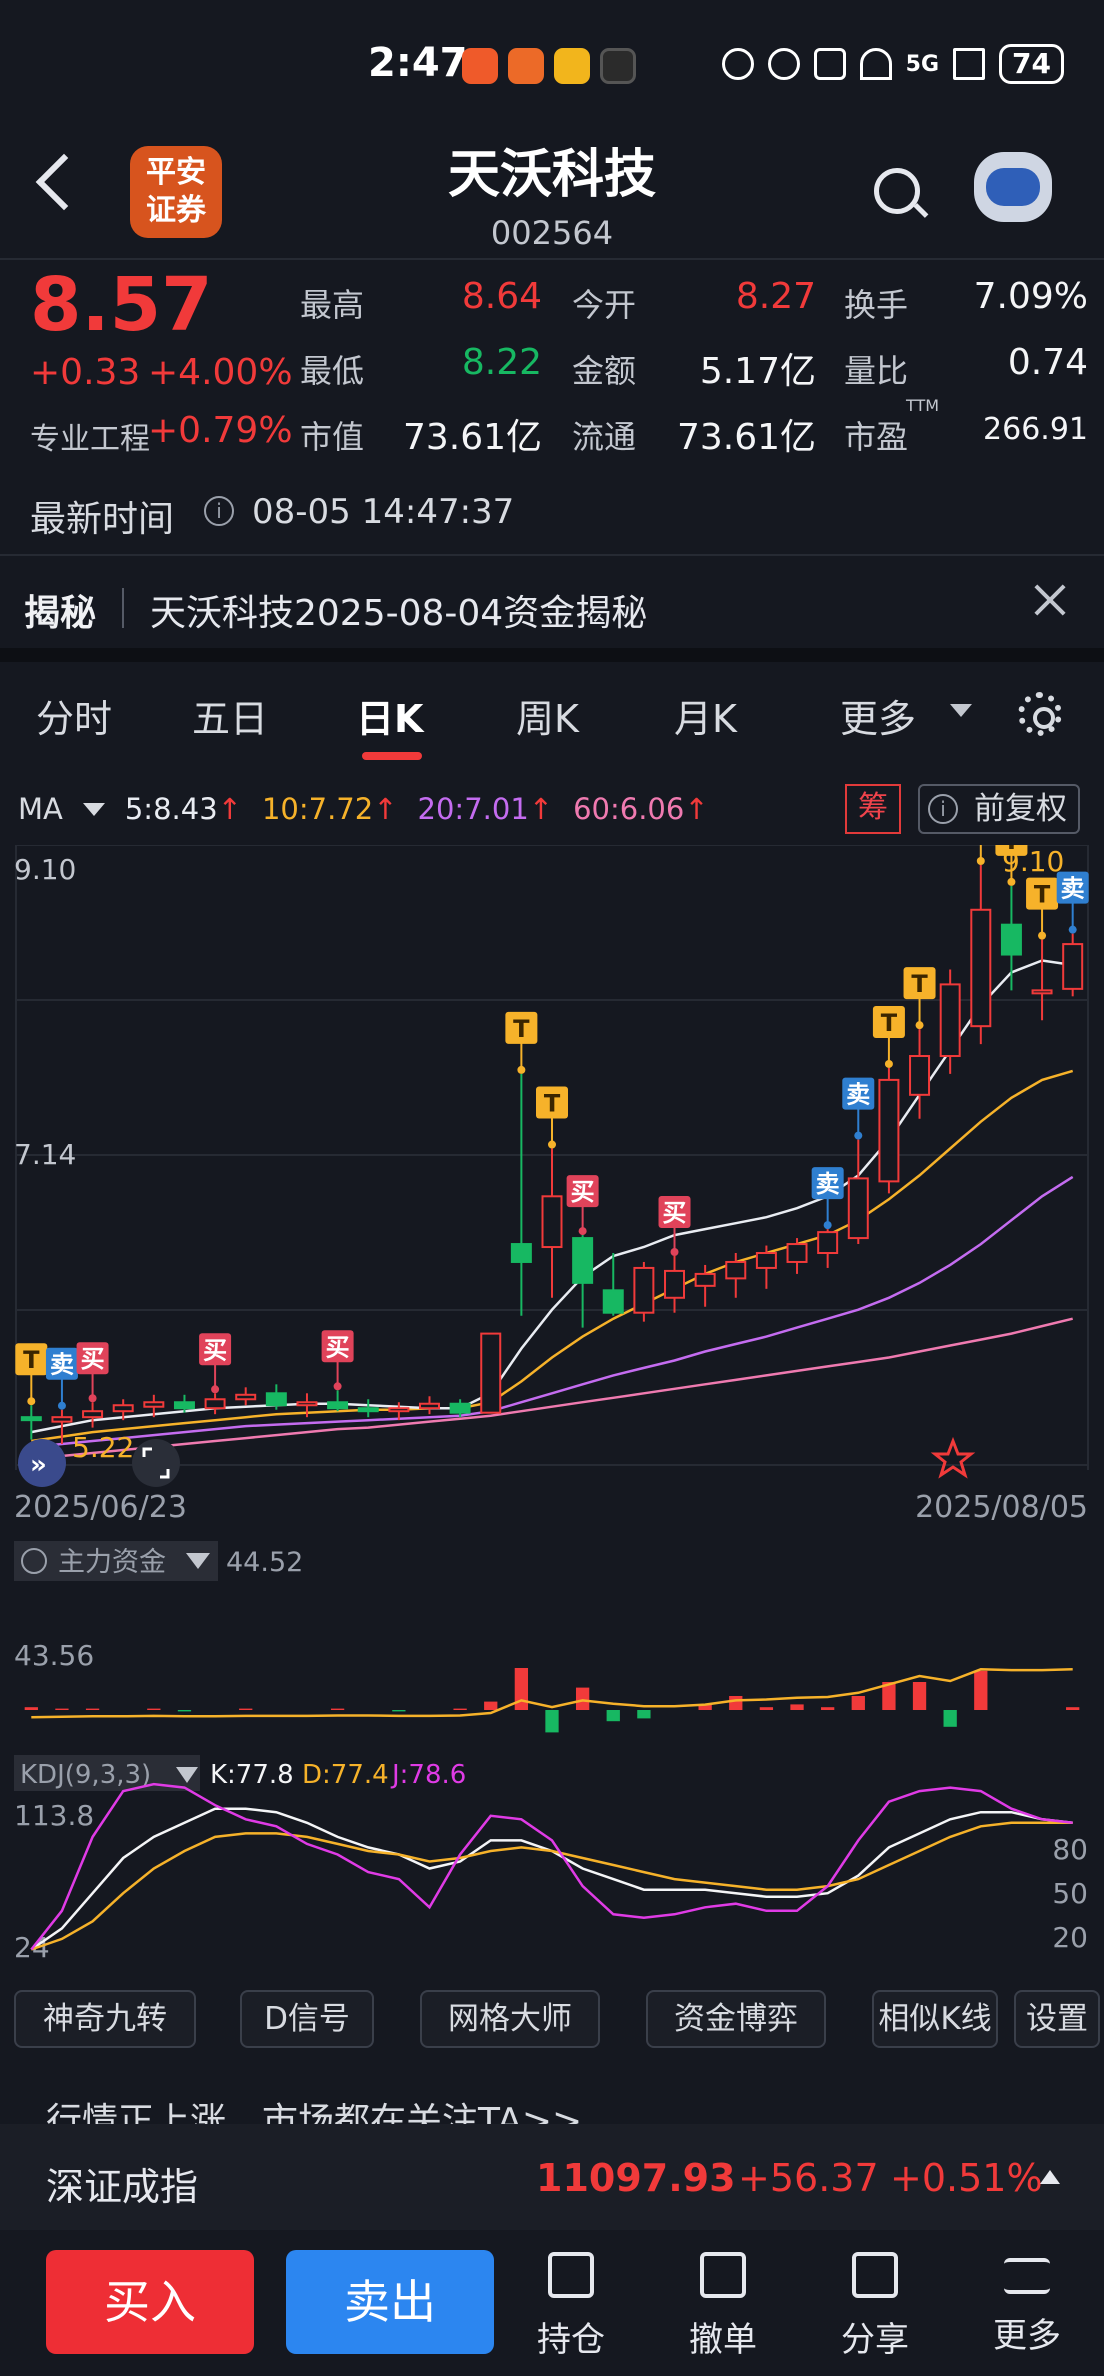 This screenshot has width=1104, height=2376. I want to click on sector-change-pct: +0.79%, so click(220, 430).